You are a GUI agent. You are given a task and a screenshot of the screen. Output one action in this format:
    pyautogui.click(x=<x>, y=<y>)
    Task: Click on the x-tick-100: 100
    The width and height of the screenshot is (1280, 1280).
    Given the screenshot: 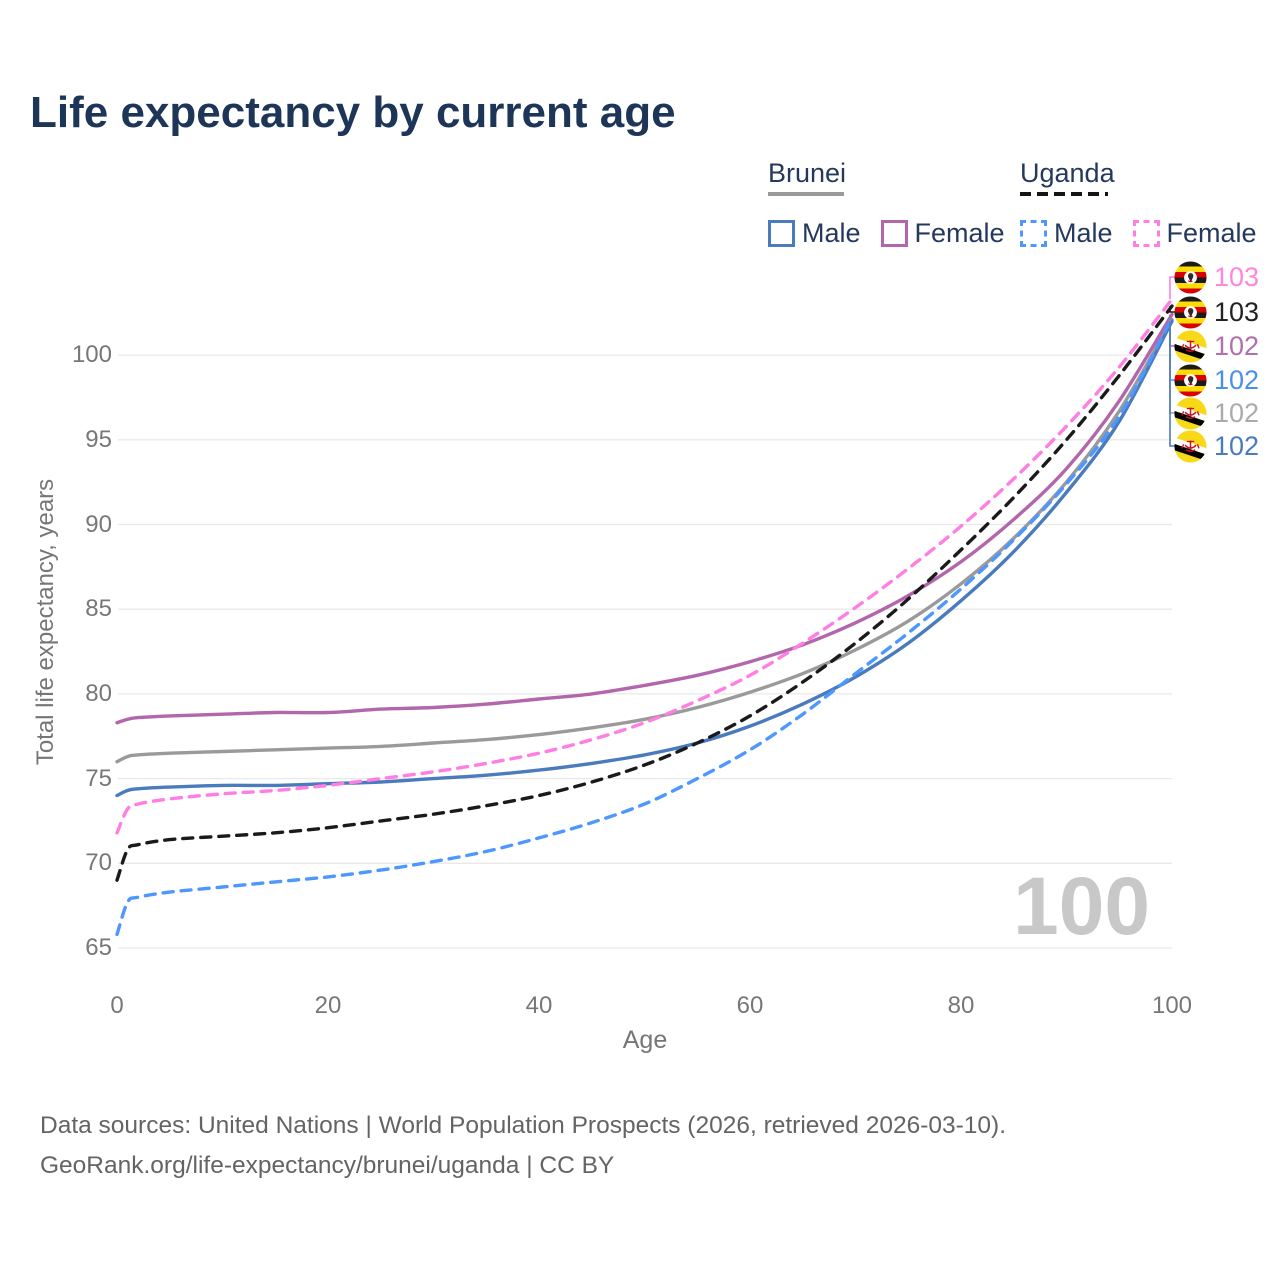 What is the action you would take?
    pyautogui.click(x=1172, y=1005)
    